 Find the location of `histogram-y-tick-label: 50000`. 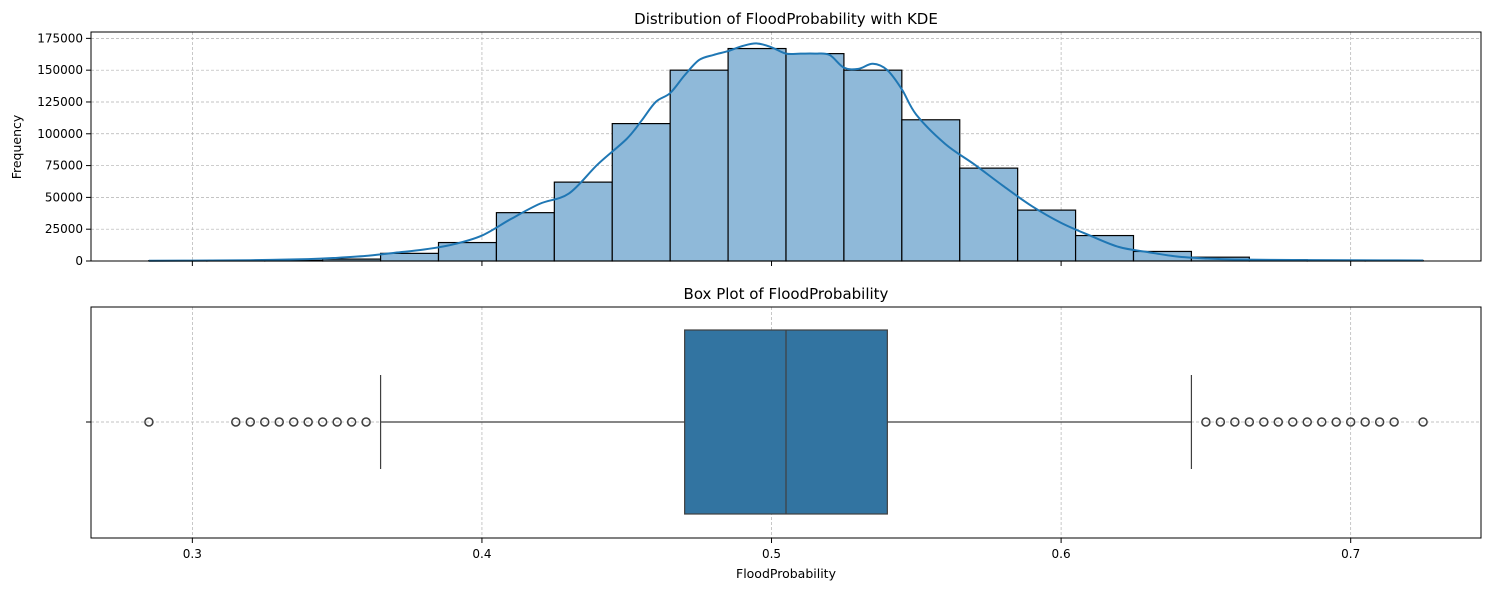

histogram-y-tick-label: 50000 is located at coordinates (64, 197).